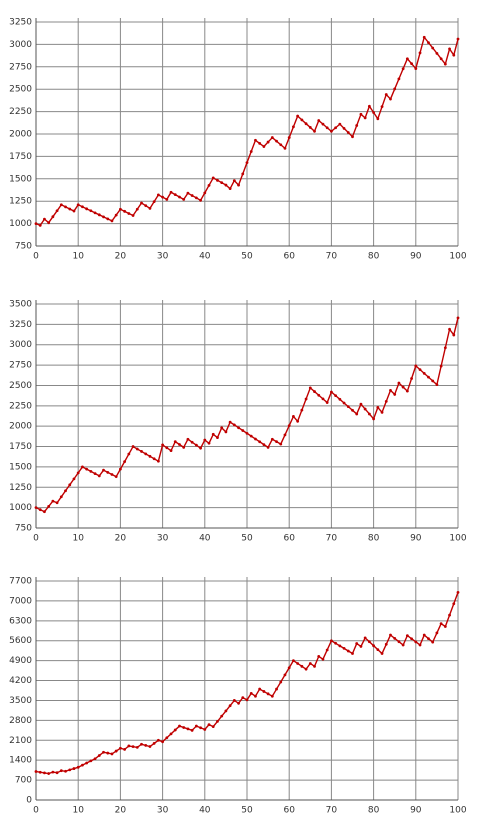  What do you see at coordinates (20, 224) in the screenshot?
I see `y-tick-label: 1000` at bounding box center [20, 224].